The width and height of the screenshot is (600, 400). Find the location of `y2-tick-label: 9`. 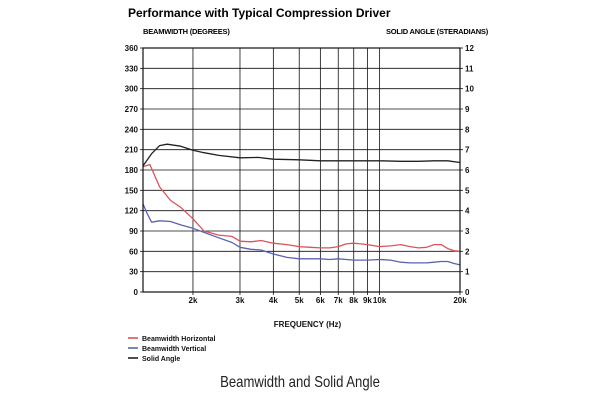

y2-tick-label: 9 is located at coordinates (467, 109).